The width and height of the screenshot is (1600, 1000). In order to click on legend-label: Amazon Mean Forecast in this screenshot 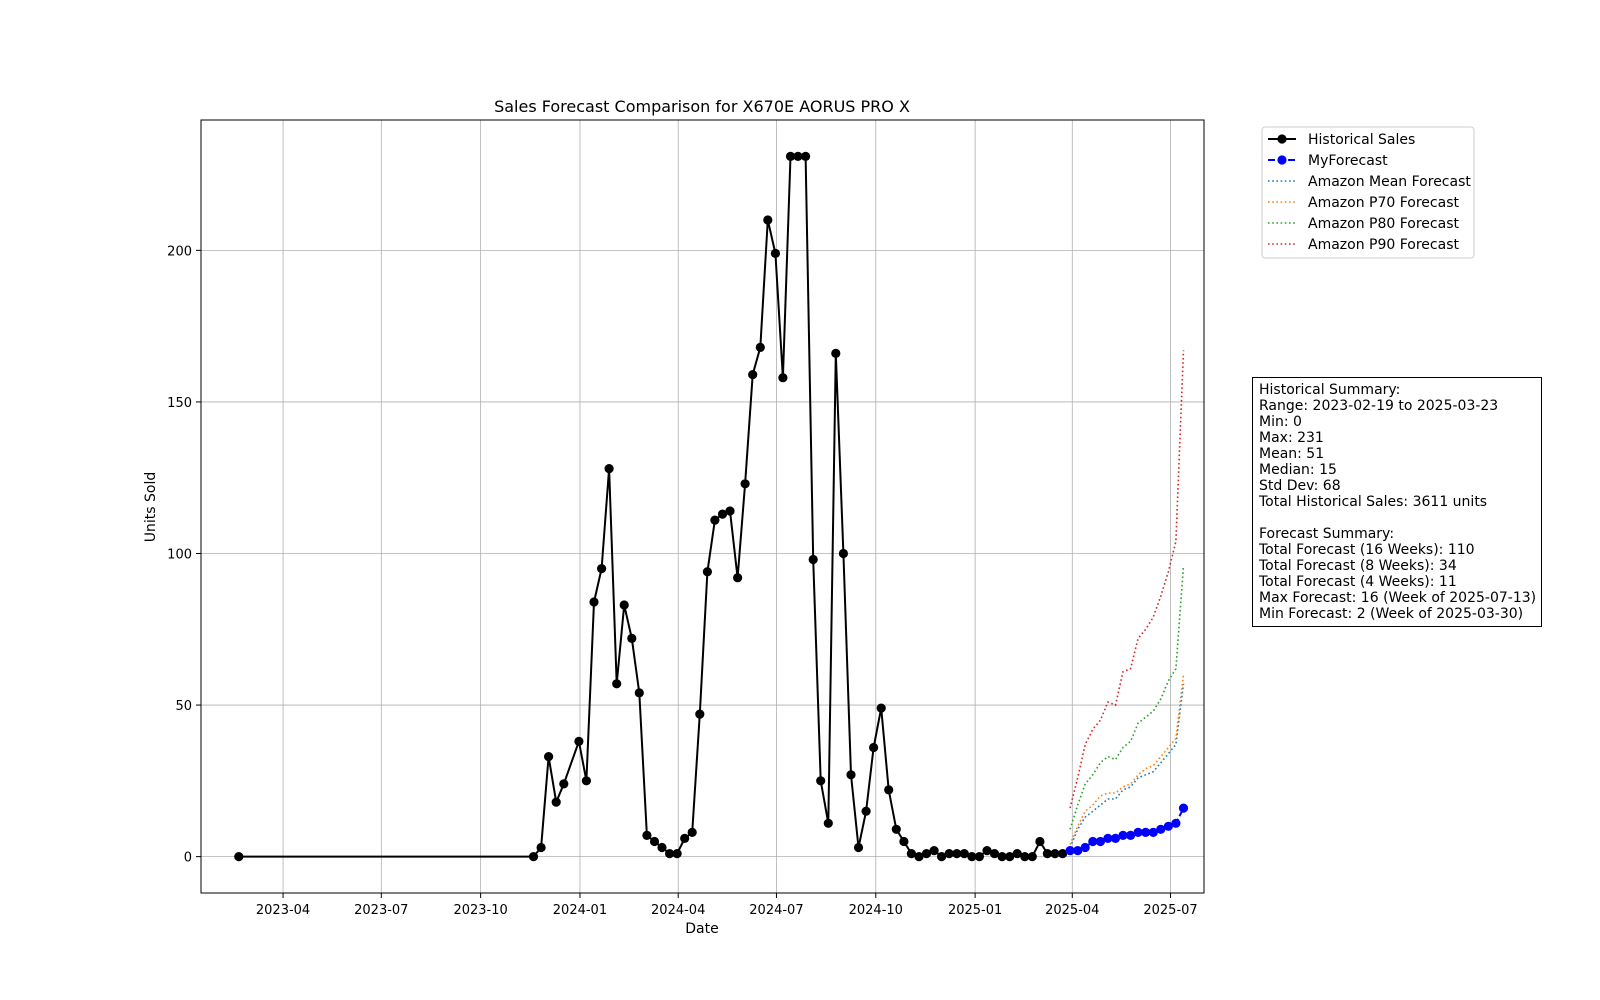, I will do `click(1389, 182)`.